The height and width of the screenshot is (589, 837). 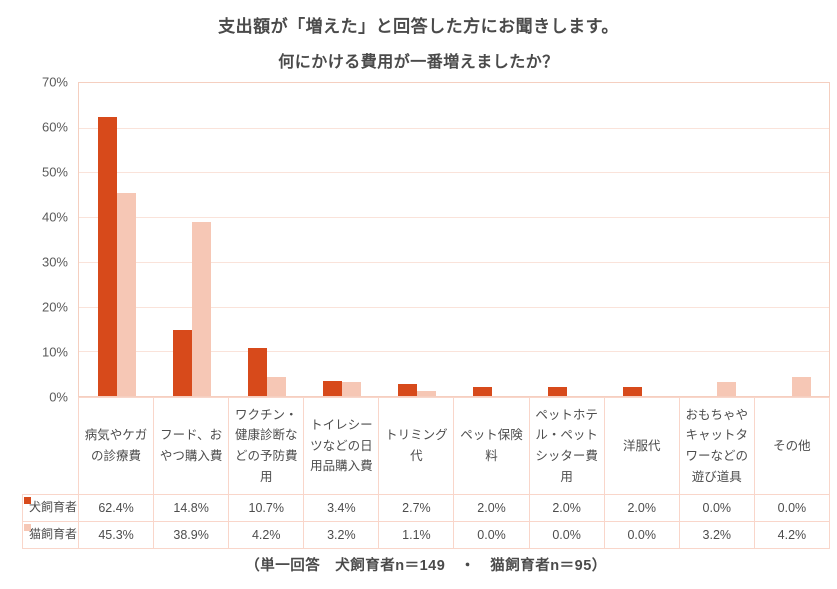 I want to click on value-cell: 45.3%, so click(x=116, y=535).